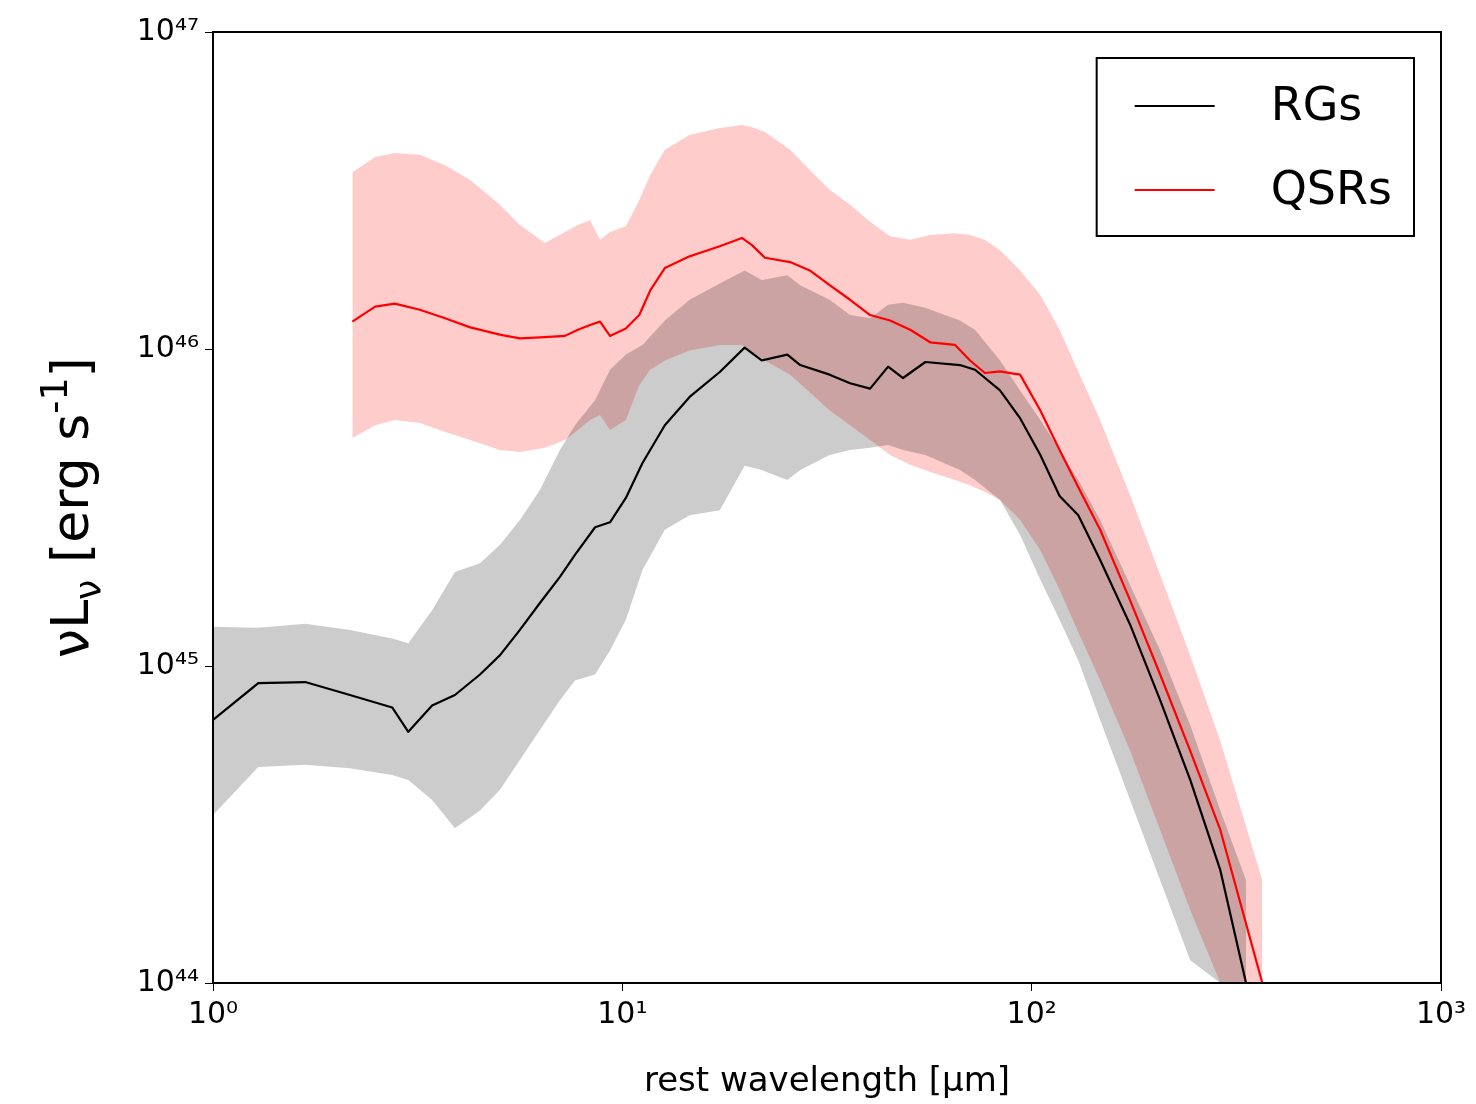 The height and width of the screenshot is (1104, 1476). I want to click on y-tick-label: 10⁴⁵, so click(167, 663).